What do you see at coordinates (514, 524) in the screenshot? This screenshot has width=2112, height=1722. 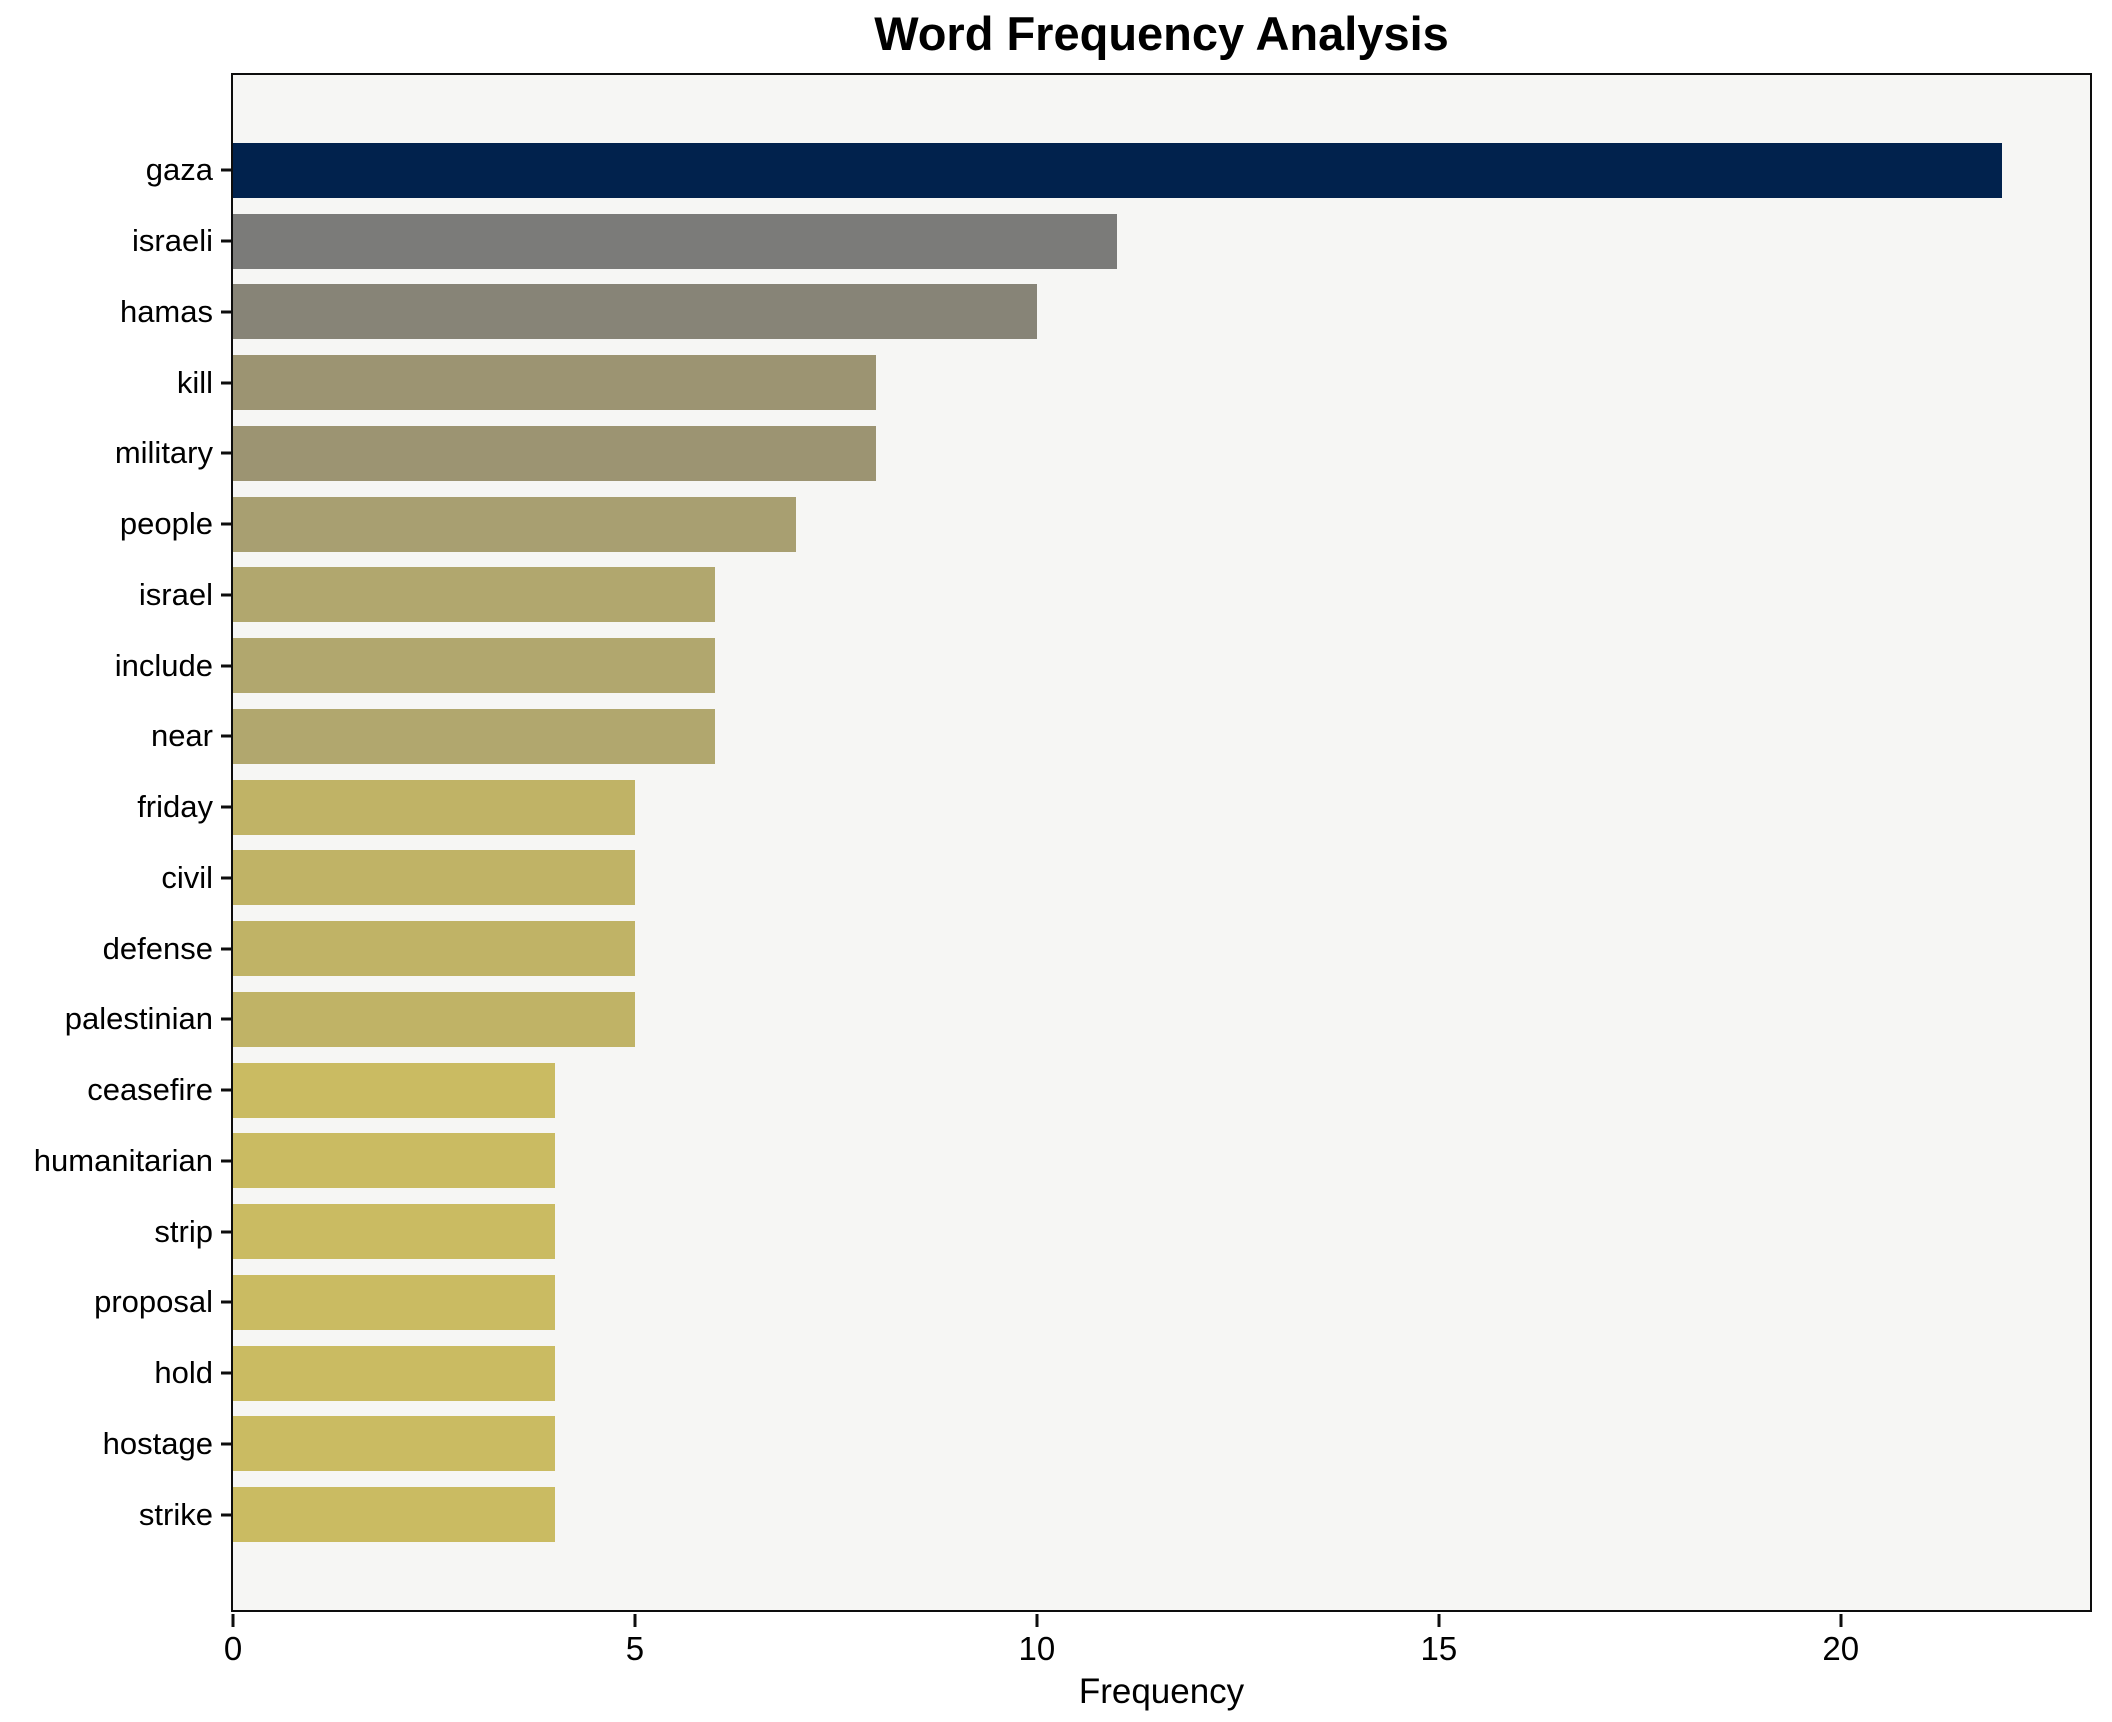 I see `bar-people` at bounding box center [514, 524].